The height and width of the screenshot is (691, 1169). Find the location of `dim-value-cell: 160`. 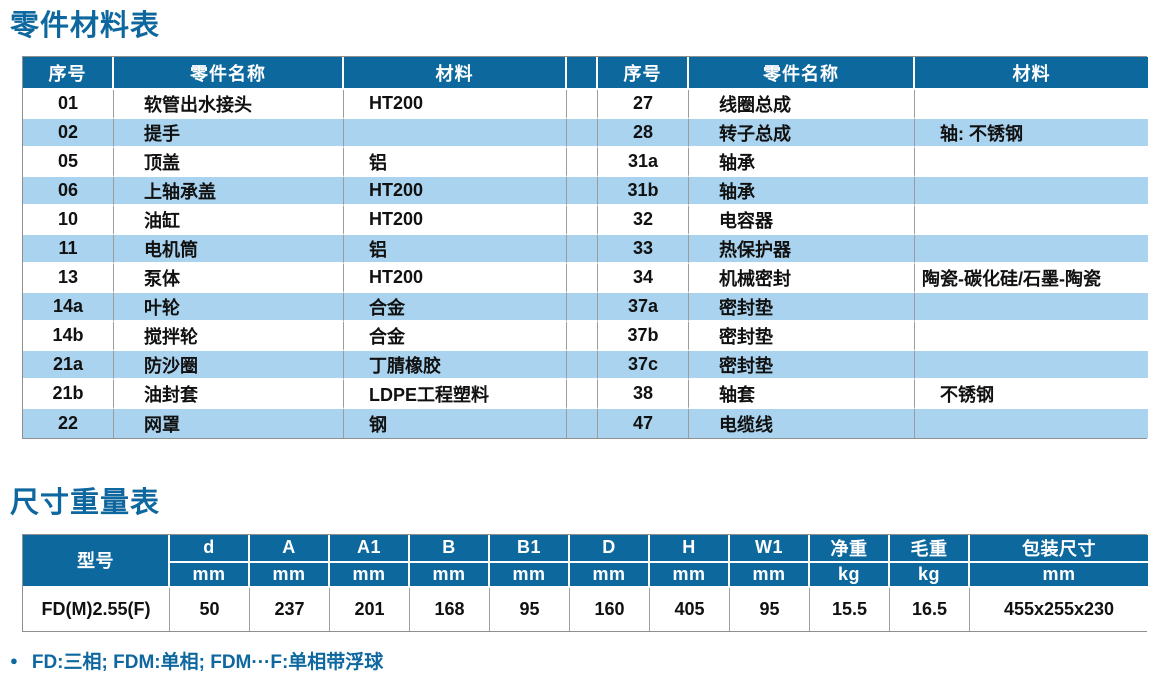

dim-value-cell: 160 is located at coordinates (610, 609).